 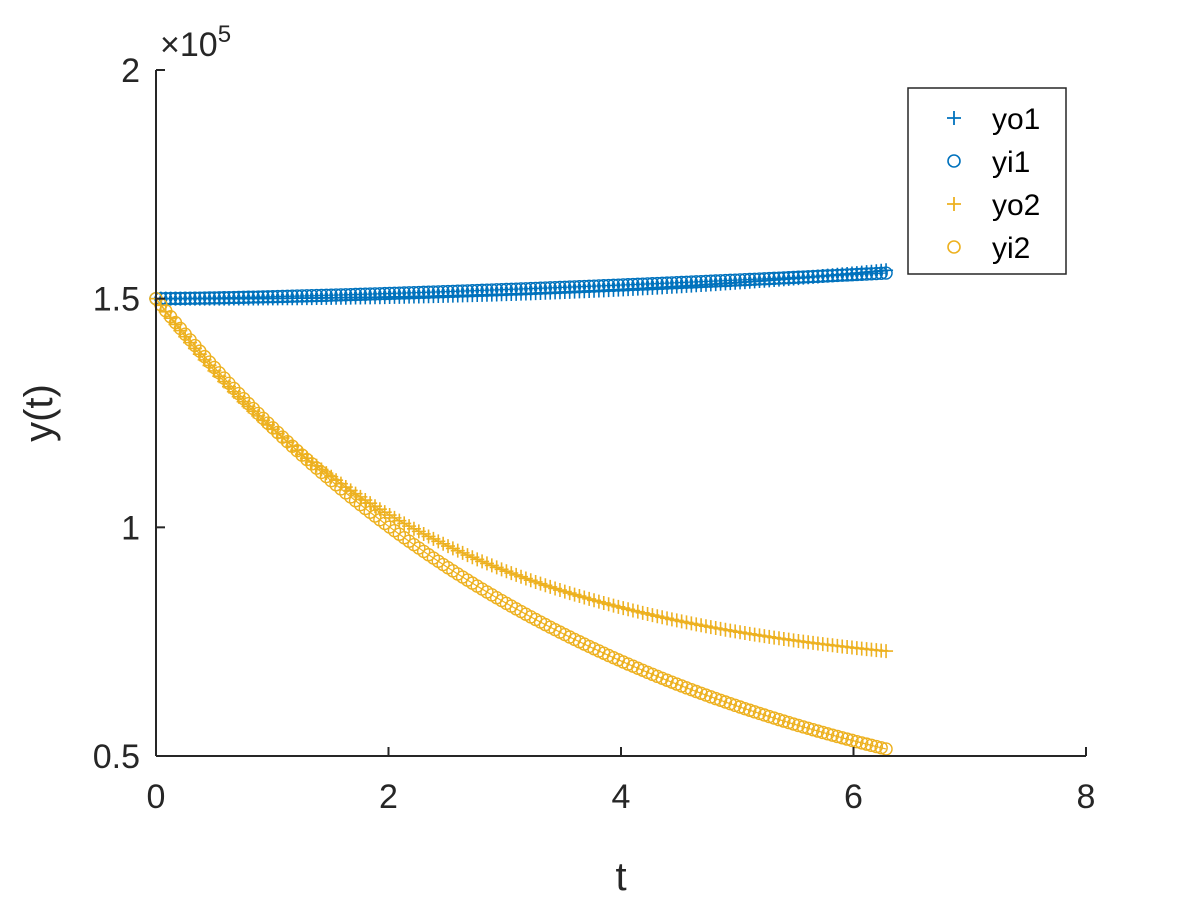 I want to click on x-tick-label: 8, so click(x=1086, y=797).